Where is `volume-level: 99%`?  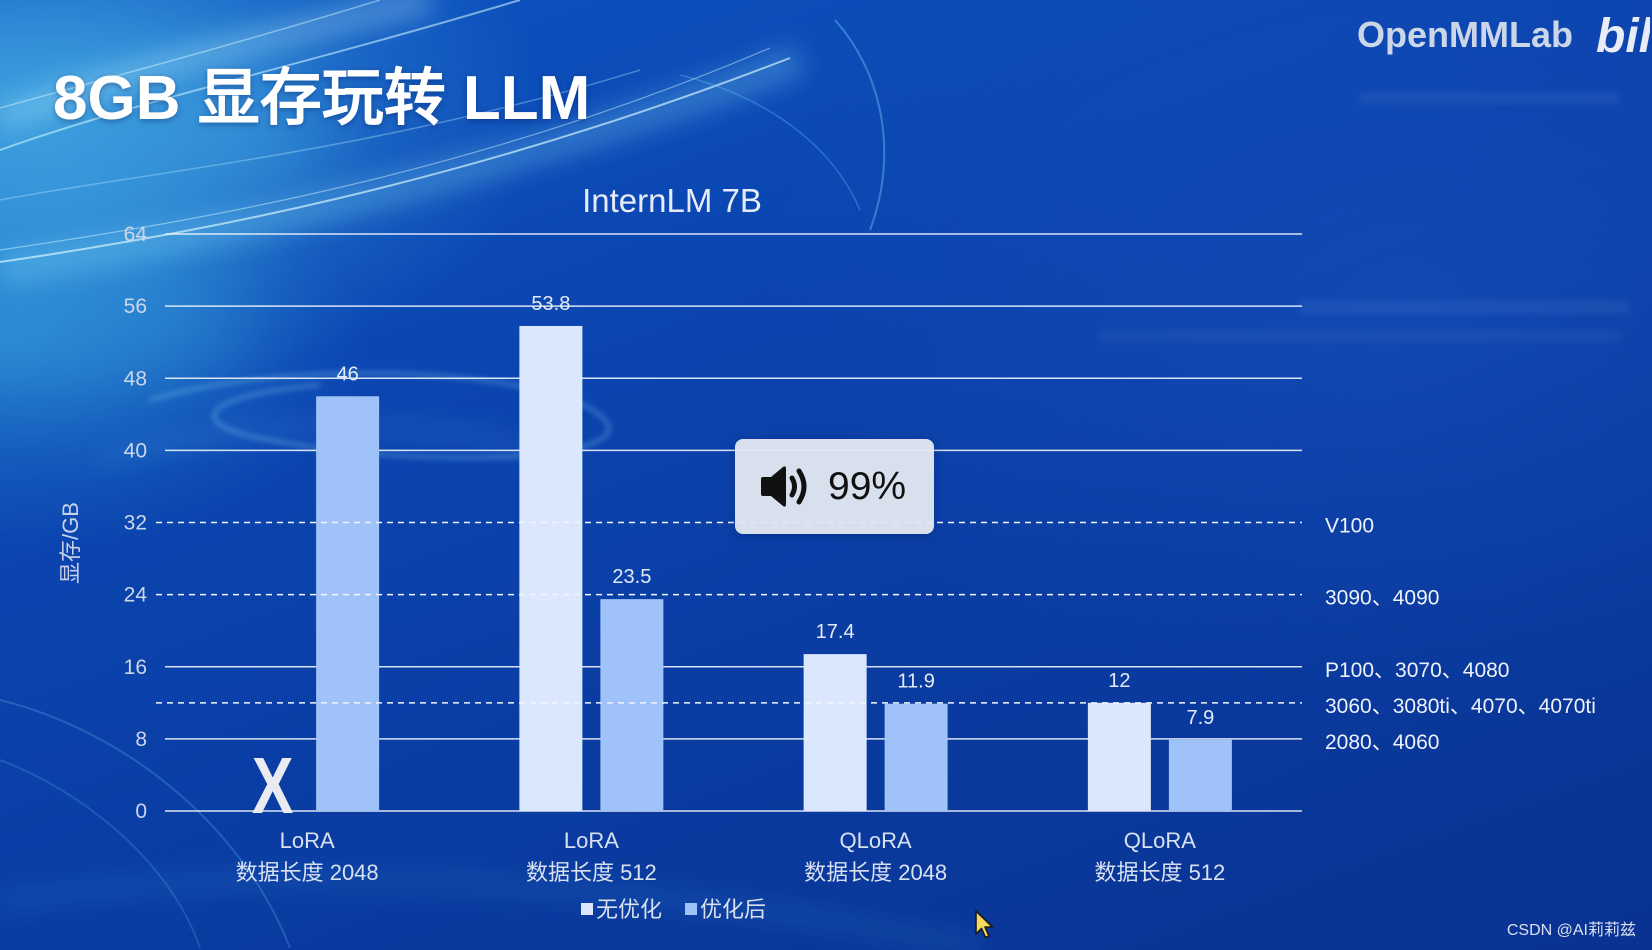 volume-level: 99% is located at coordinates (867, 486).